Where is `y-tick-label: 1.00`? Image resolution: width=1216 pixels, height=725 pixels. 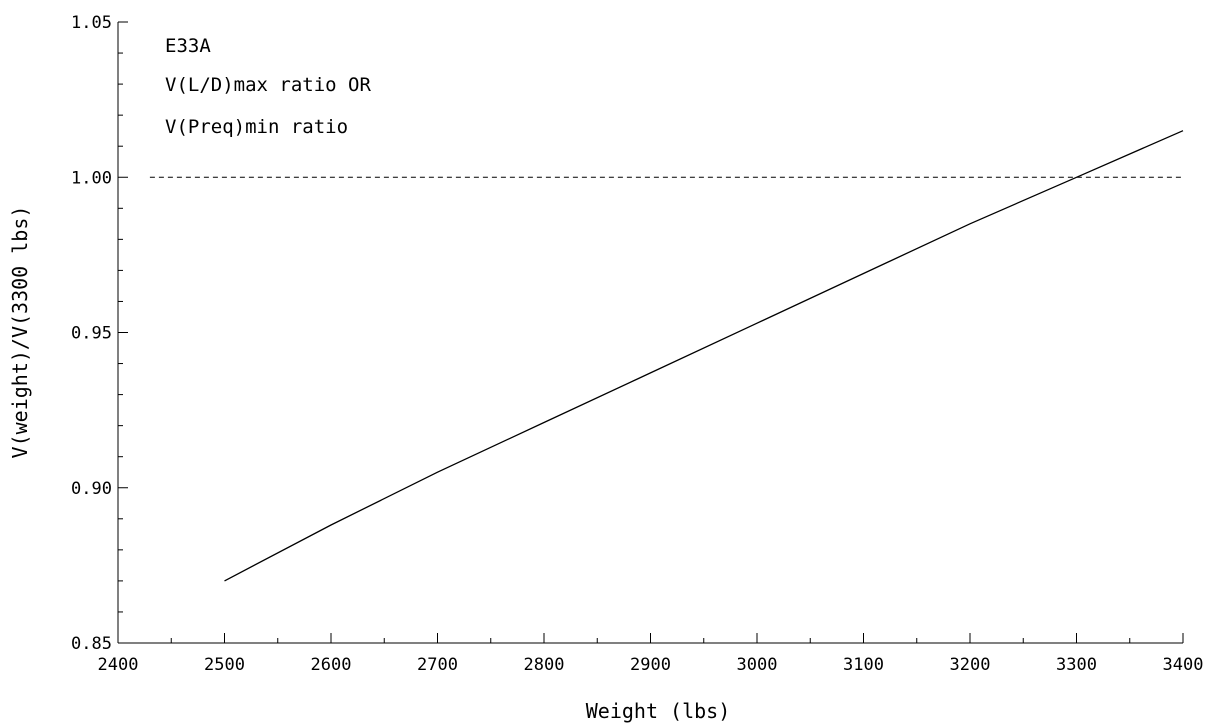 y-tick-label: 1.00 is located at coordinates (91, 178).